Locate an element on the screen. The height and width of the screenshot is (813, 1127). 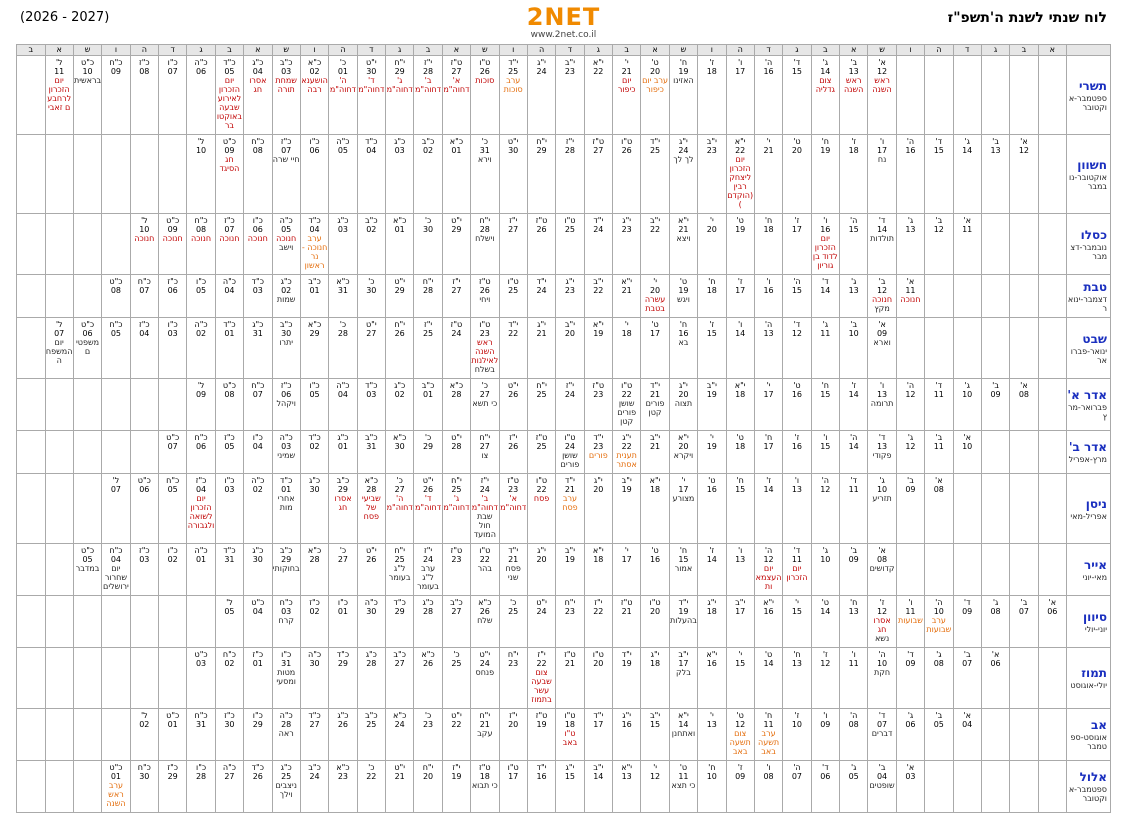
day: ג' 08 is located at coordinates (995, 609).